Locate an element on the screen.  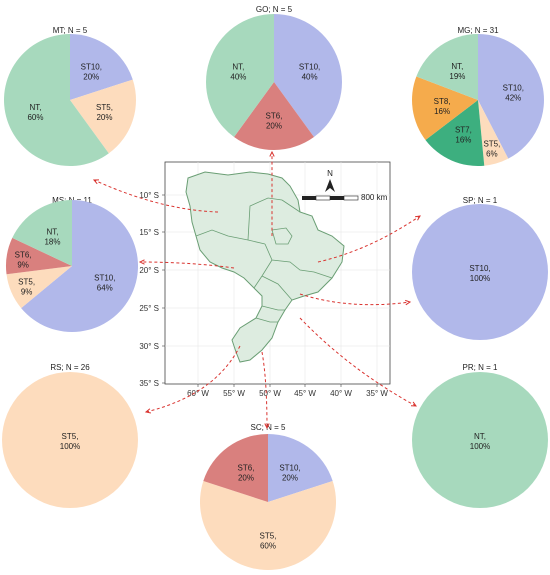
scale-label: 800 km is located at coordinates (374, 197).